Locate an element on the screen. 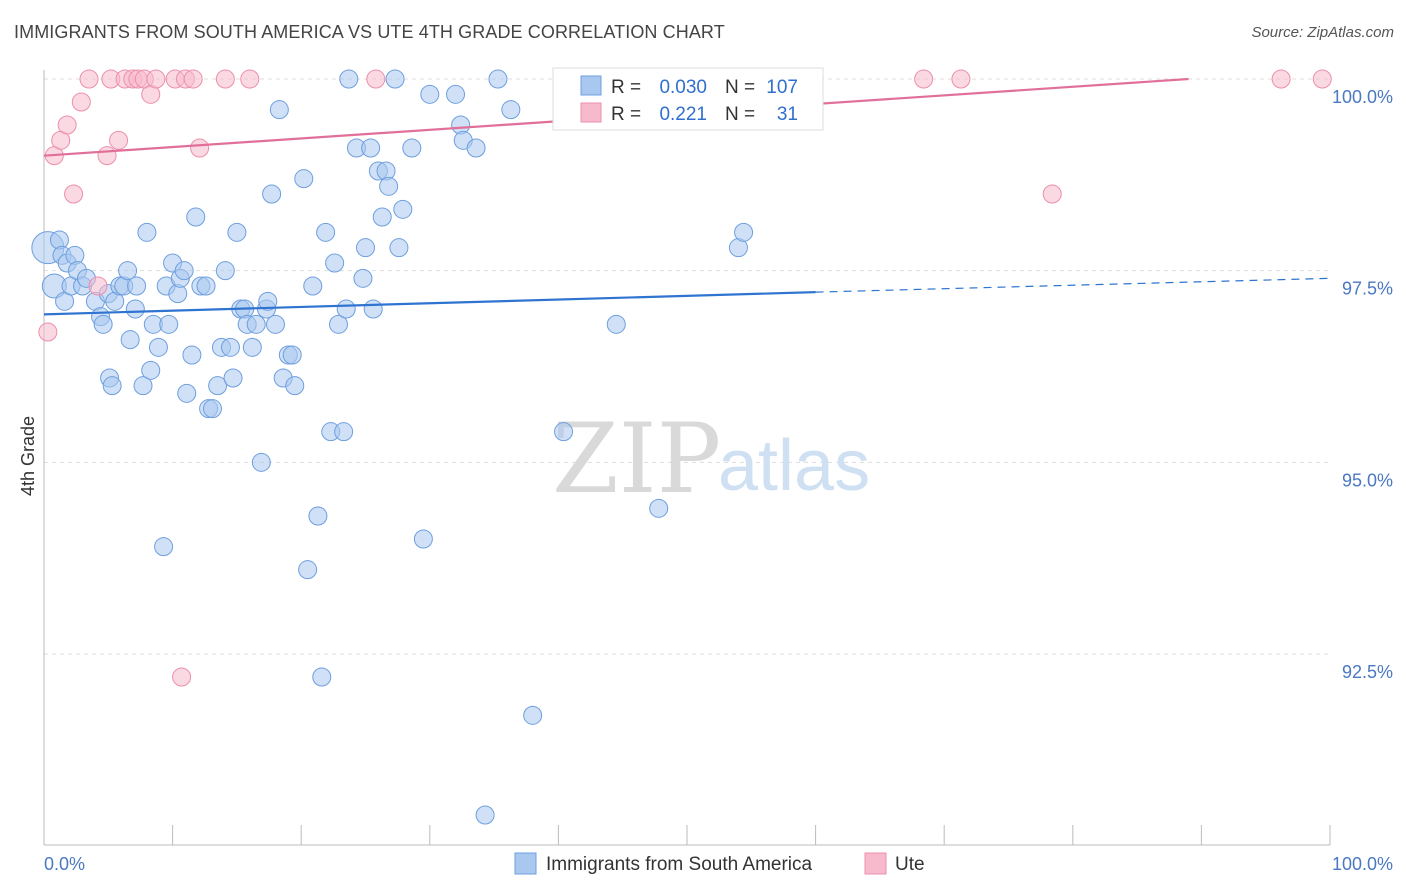 The width and height of the screenshot is (1406, 892). legend-r-value-1: 0.030 is located at coordinates (683, 87).